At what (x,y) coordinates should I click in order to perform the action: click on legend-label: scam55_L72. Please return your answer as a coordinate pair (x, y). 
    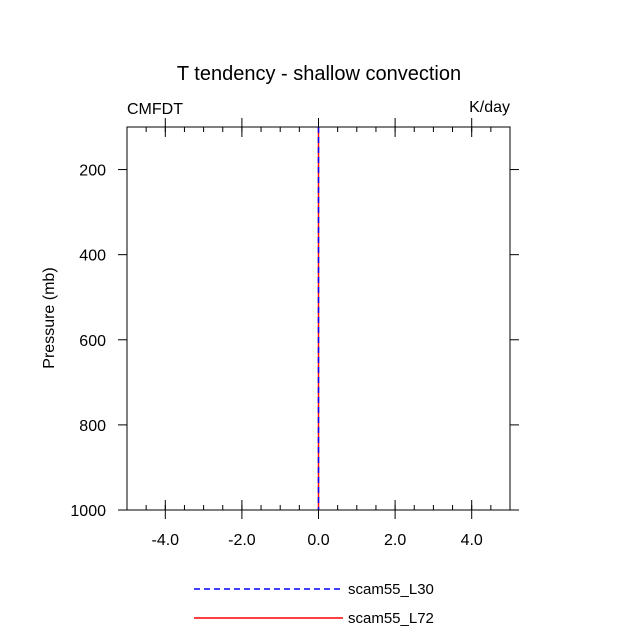
    Looking at the image, I should click on (391, 618).